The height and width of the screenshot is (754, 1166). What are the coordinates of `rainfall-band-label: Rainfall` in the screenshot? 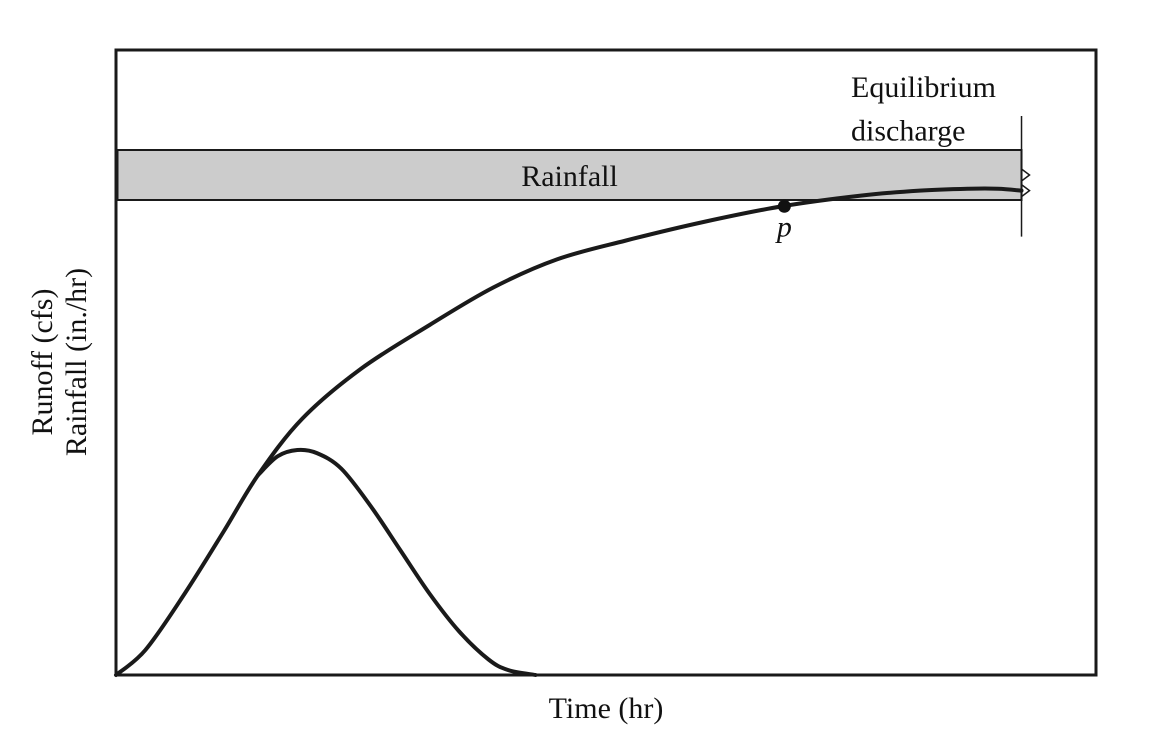 It's located at (569, 176).